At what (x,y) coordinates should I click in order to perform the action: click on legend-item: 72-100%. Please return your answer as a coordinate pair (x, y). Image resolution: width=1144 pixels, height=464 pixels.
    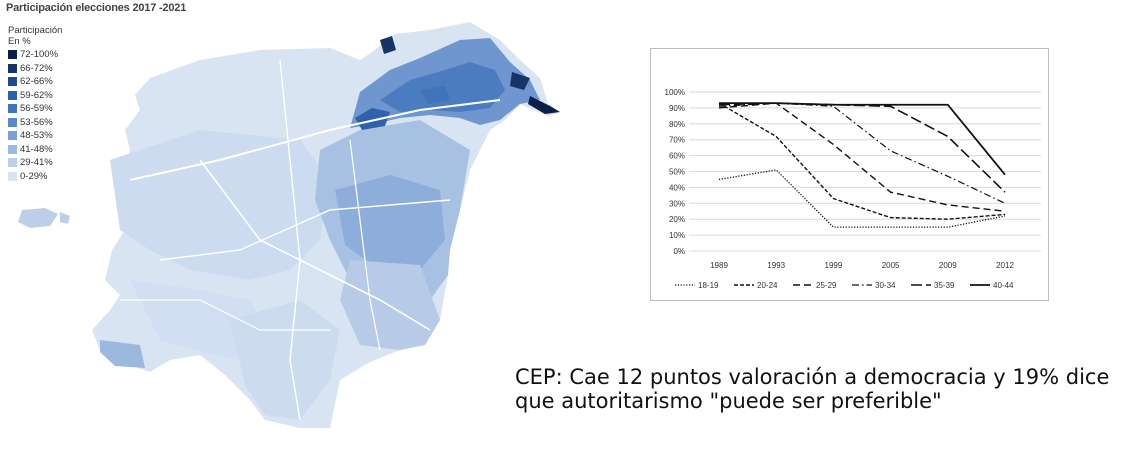
    Looking at the image, I should click on (35, 55).